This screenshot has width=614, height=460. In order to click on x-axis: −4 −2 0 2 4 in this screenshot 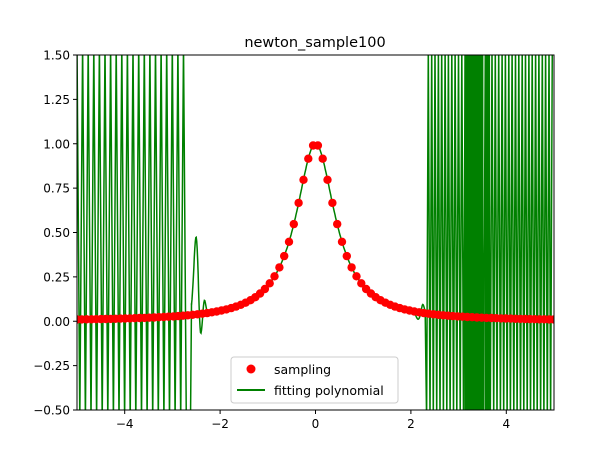, I will do `click(313, 420)`.